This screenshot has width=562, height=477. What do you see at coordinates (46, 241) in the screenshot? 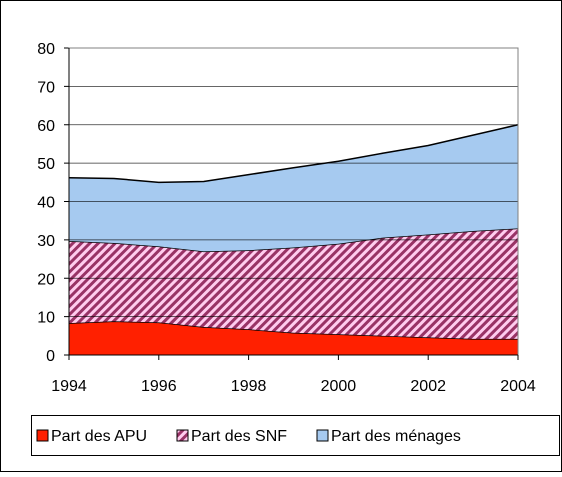
I see `y-tick-label: 30` at bounding box center [46, 241].